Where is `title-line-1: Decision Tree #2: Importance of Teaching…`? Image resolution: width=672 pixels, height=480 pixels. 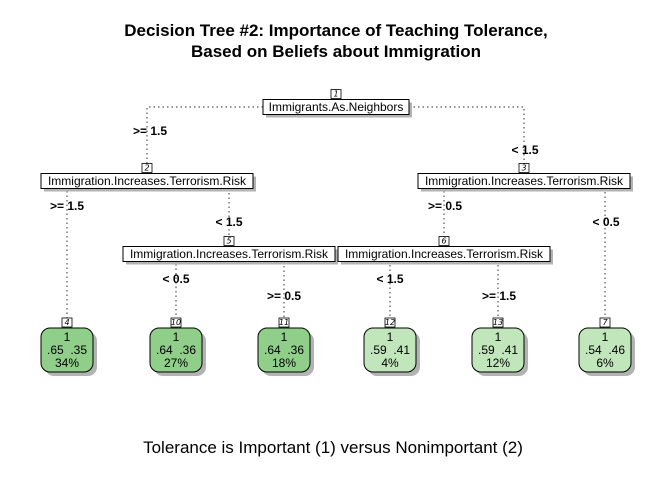 title-line-1: Decision Tree #2: Importance of Teaching… is located at coordinates (336, 30).